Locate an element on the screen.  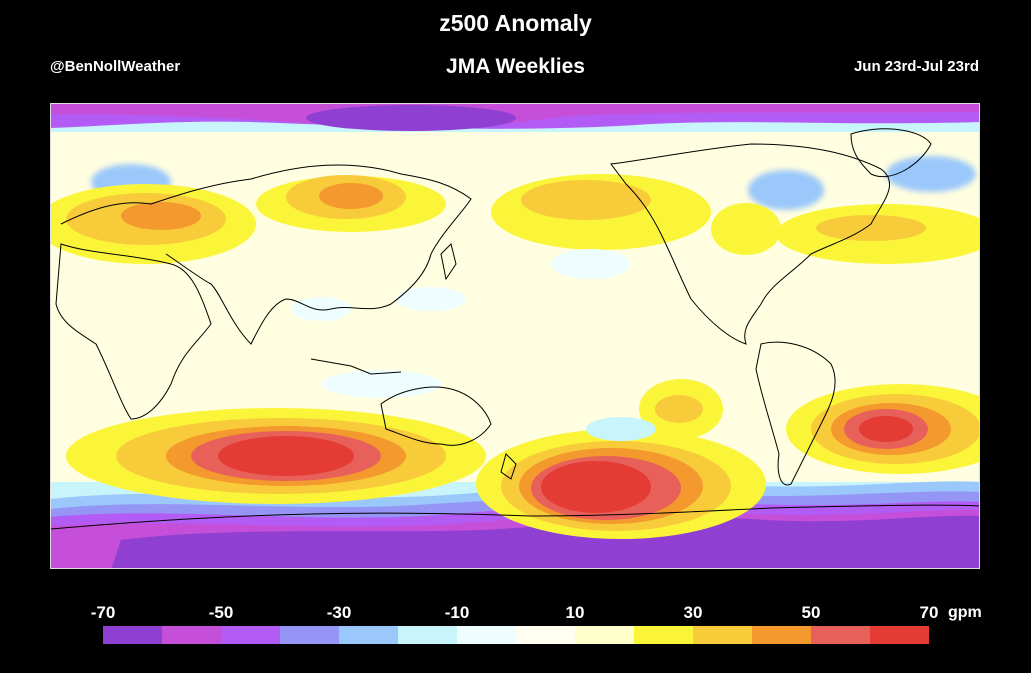
negative-anomalies is located at coordinates (473, 345).